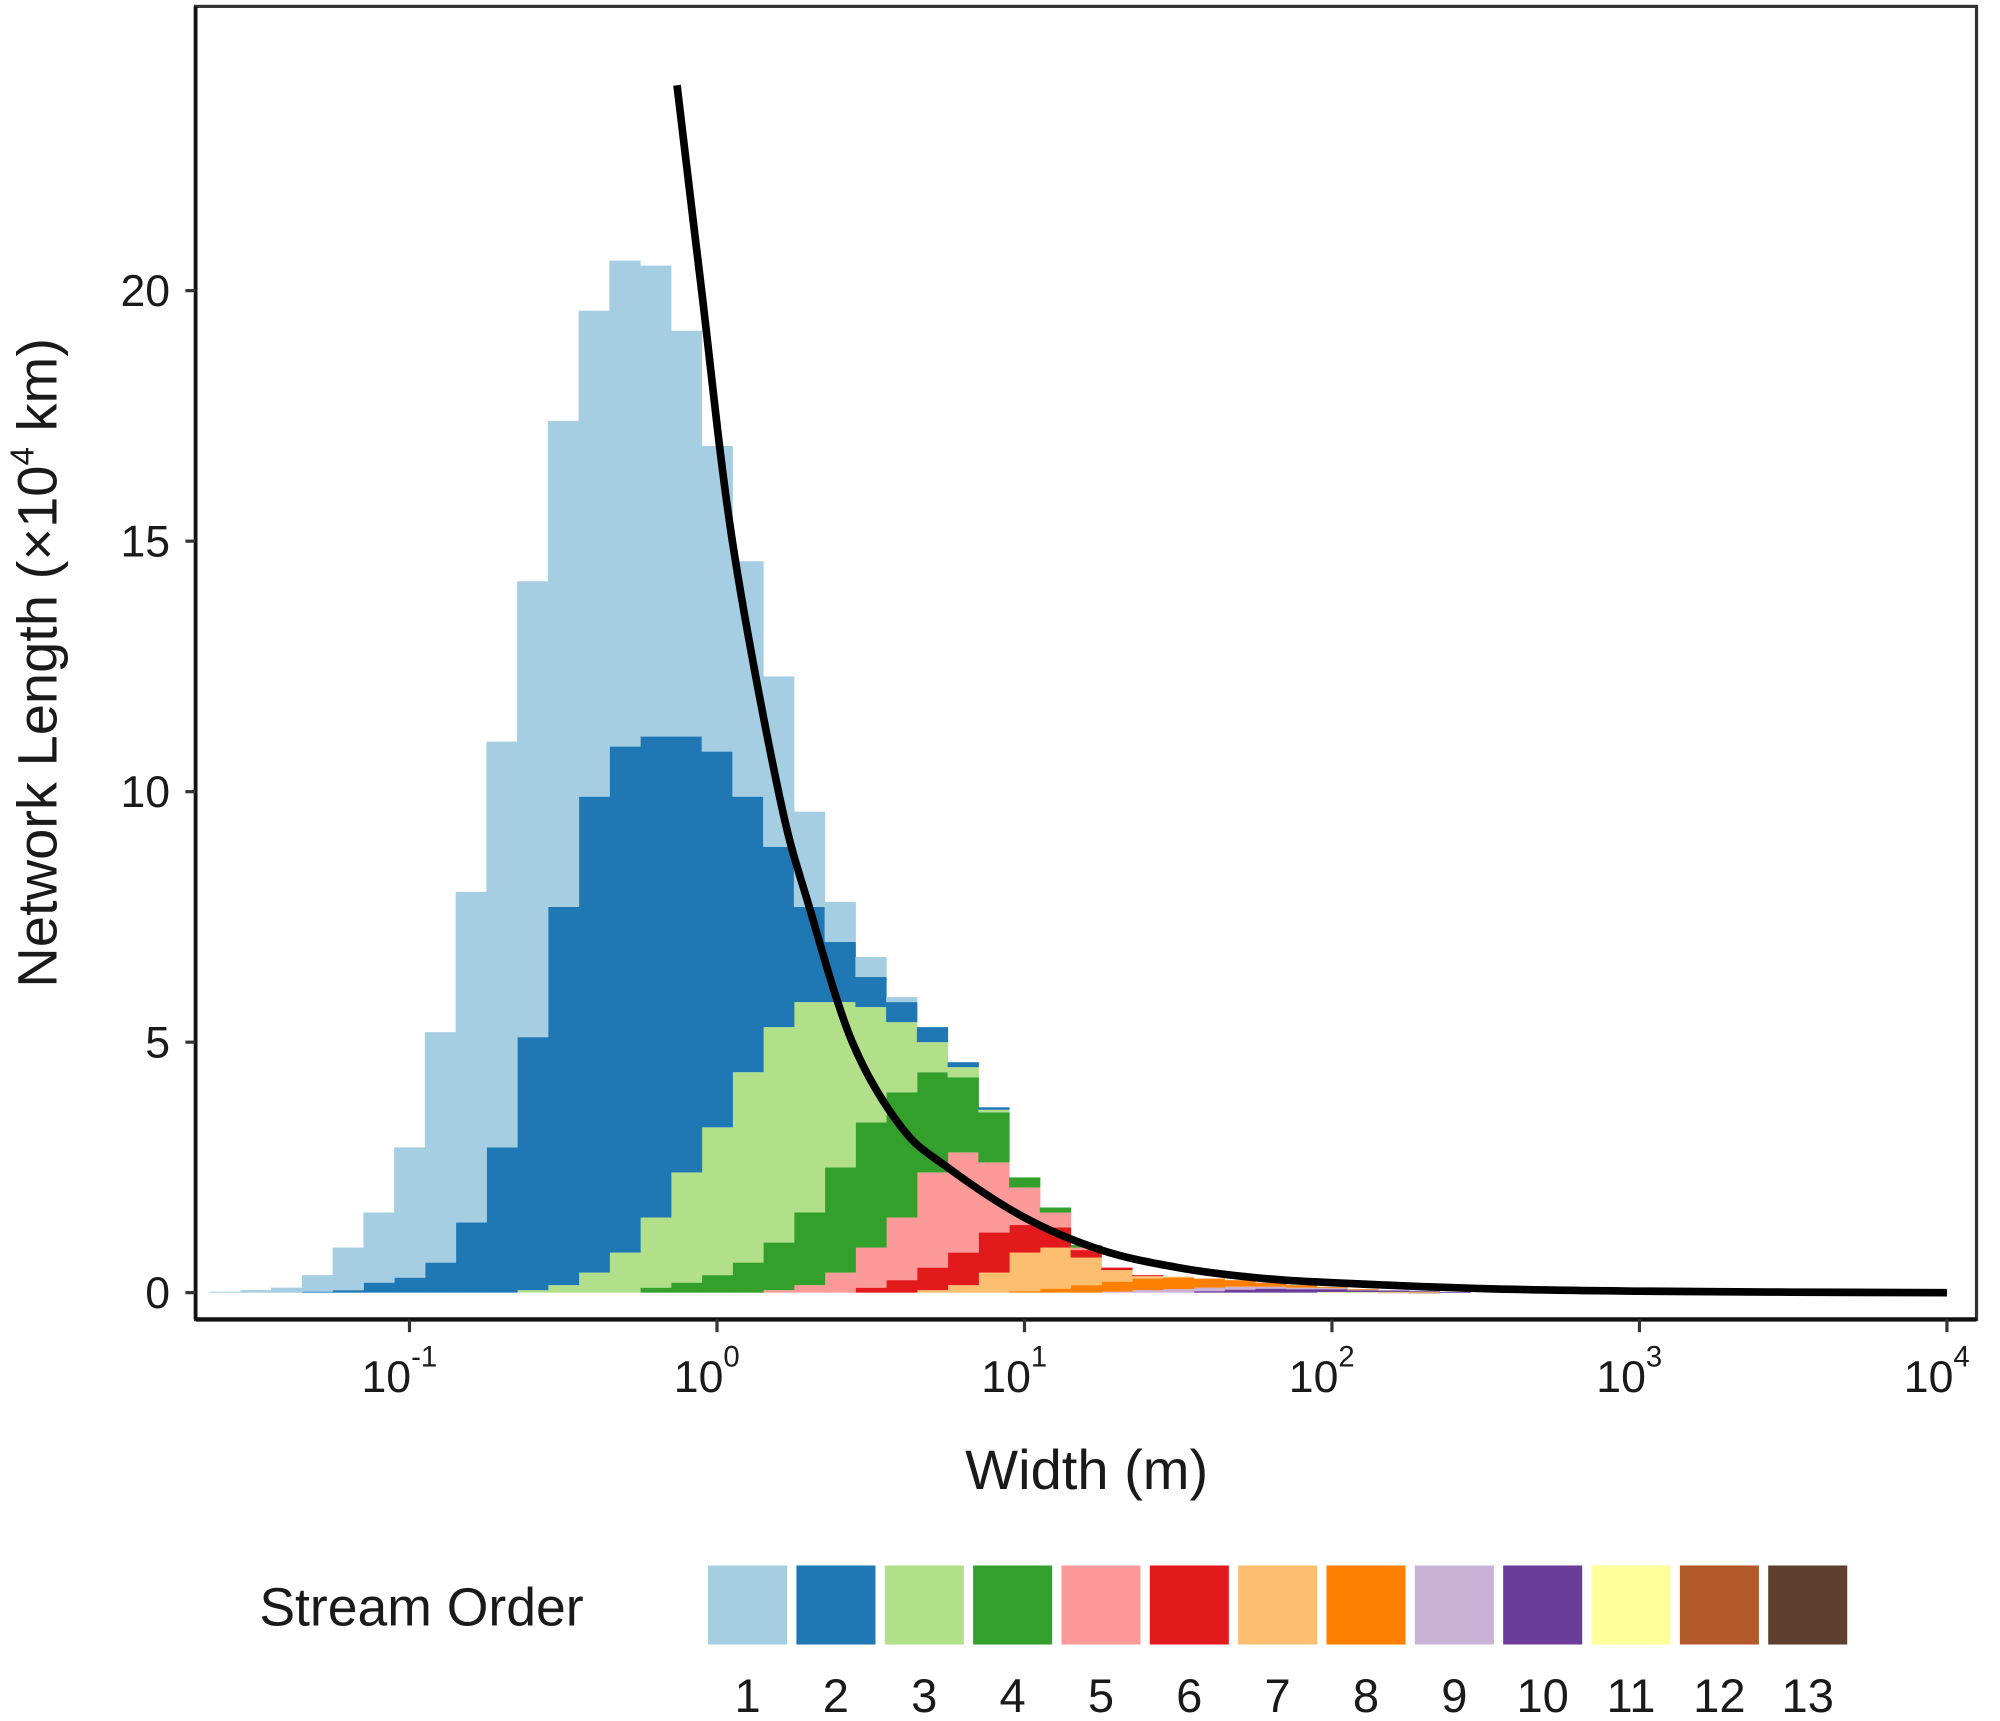 The image size is (2000, 1721). Describe the element at coordinates (836, 1695) in the screenshot. I see `legend-label: 2` at that location.